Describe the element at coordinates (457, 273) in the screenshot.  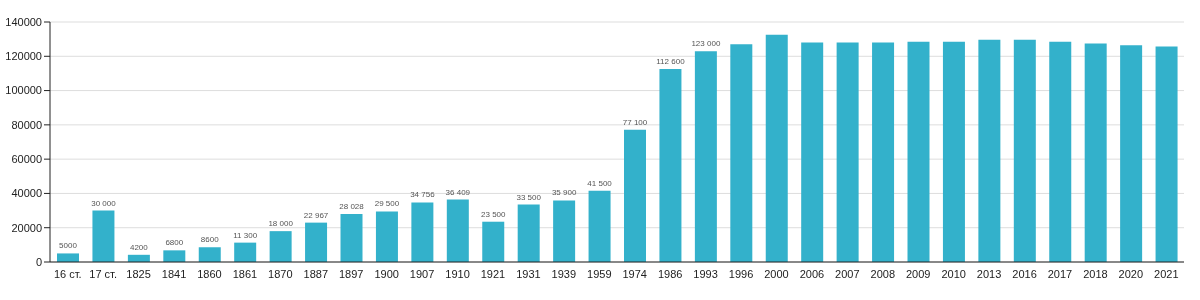
I see `x-tick-label: 1910` at that location.